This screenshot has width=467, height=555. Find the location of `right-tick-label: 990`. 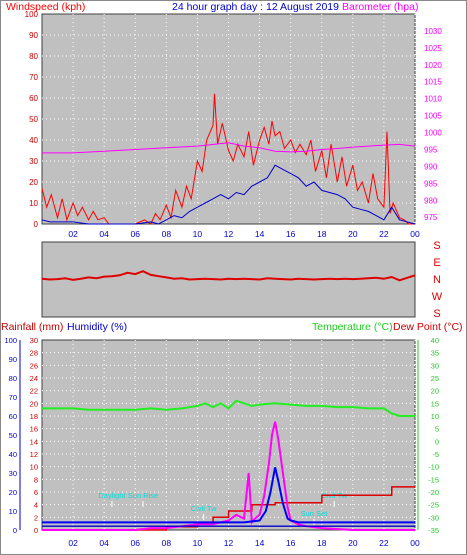

right-tick-label: 990 is located at coordinates (431, 166).